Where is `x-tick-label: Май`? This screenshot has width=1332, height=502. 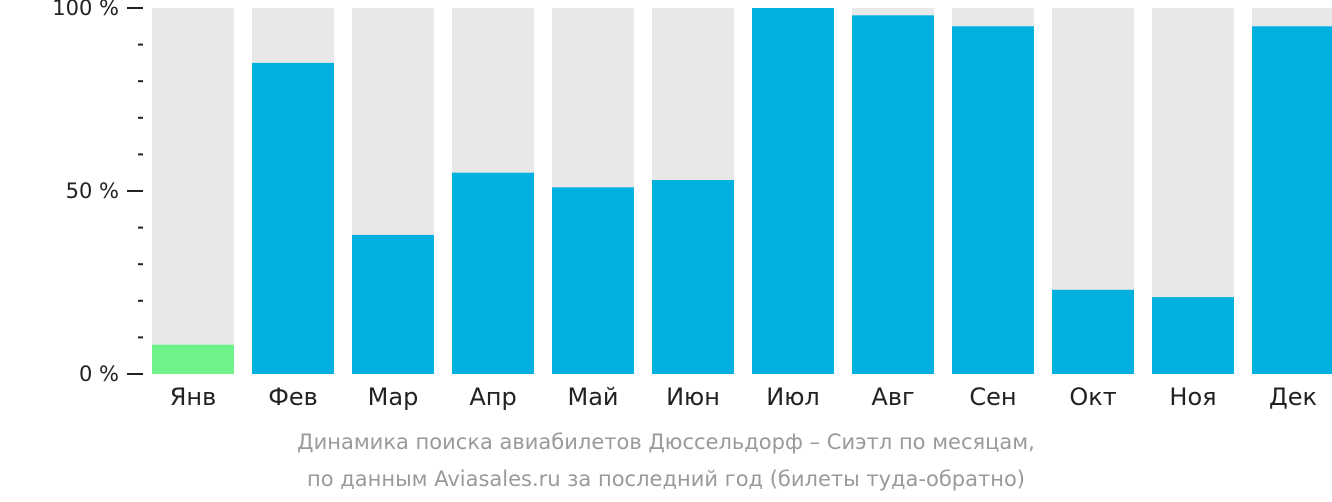
x-tick-label: Май is located at coordinates (592, 397).